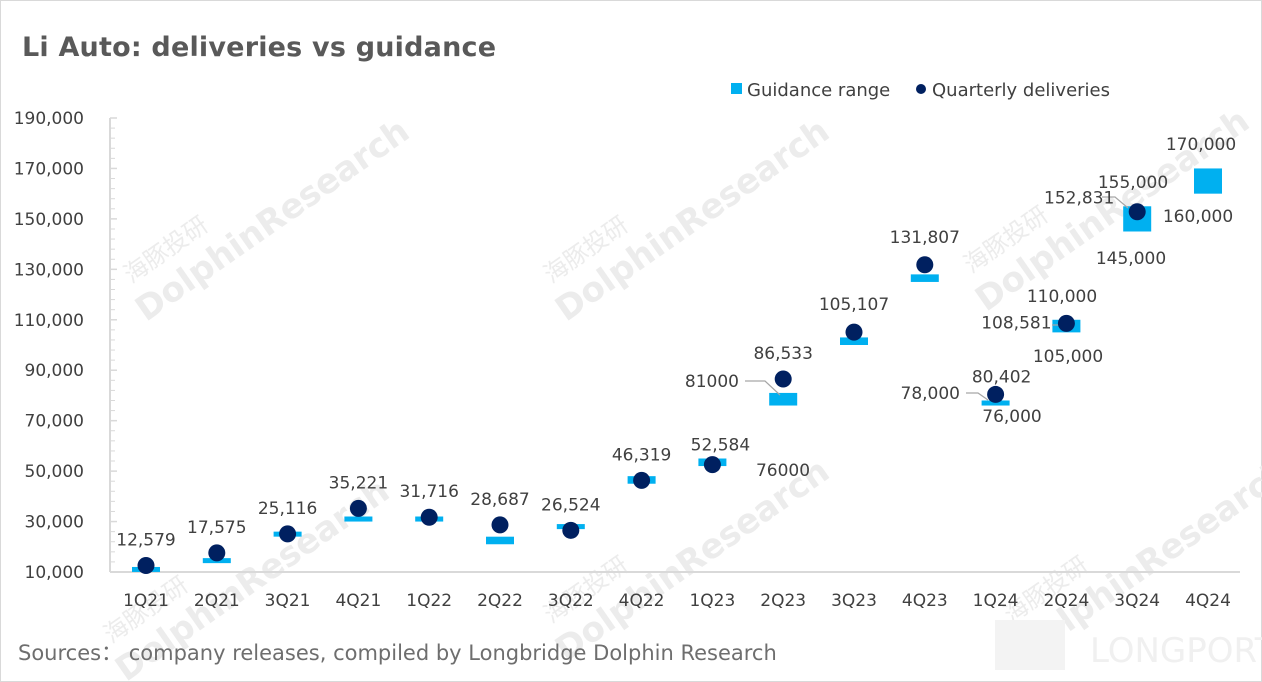  I want to click on y-tick-label: 110,000, so click(49, 321).